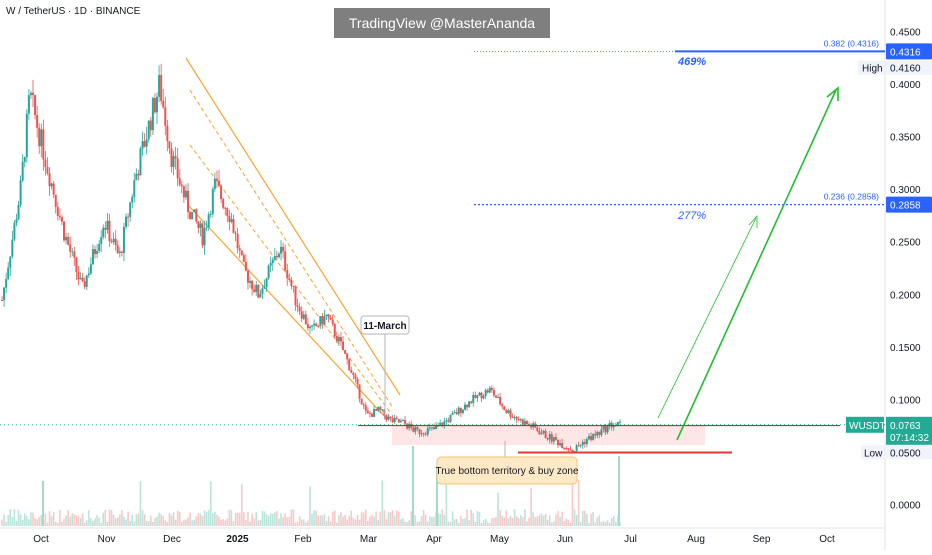 The image size is (932, 555). Describe the element at coordinates (905, 69) in the screenshot. I see `high-price-label: 0.4160` at that location.